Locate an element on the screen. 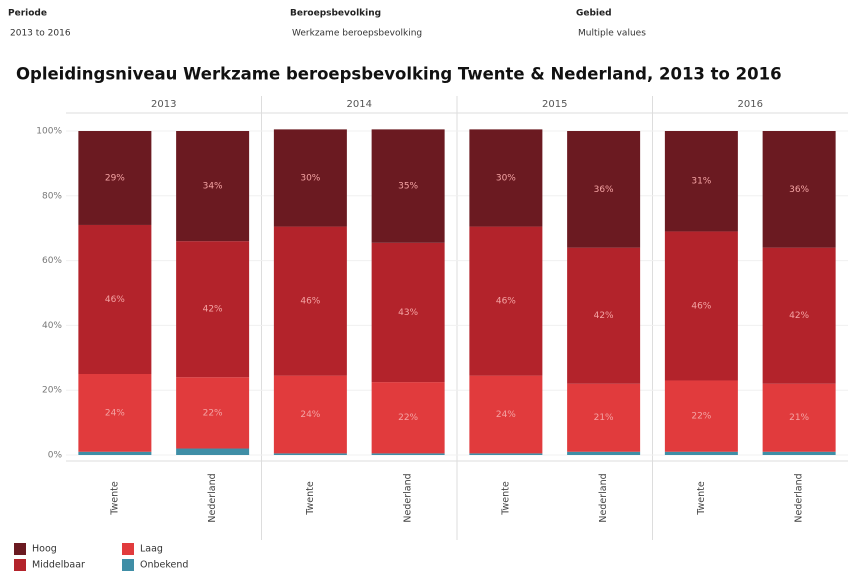  y-tick-label: 0% is located at coordinates (55, 456).